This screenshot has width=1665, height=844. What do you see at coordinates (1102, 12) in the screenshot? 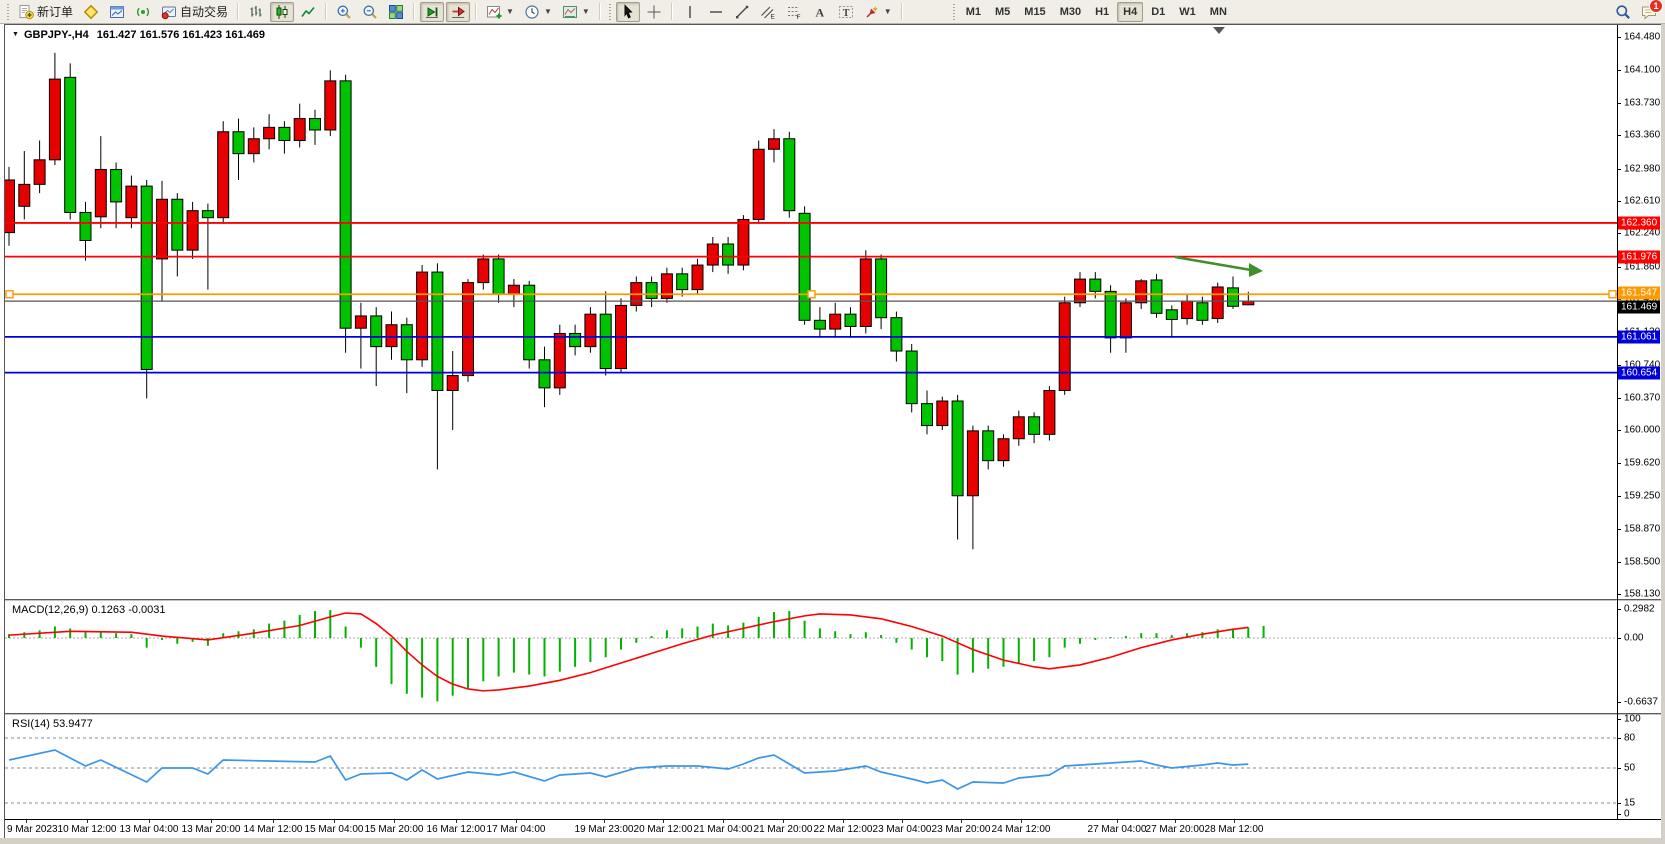
I see `tf-h1-button: H1` at bounding box center [1102, 12].